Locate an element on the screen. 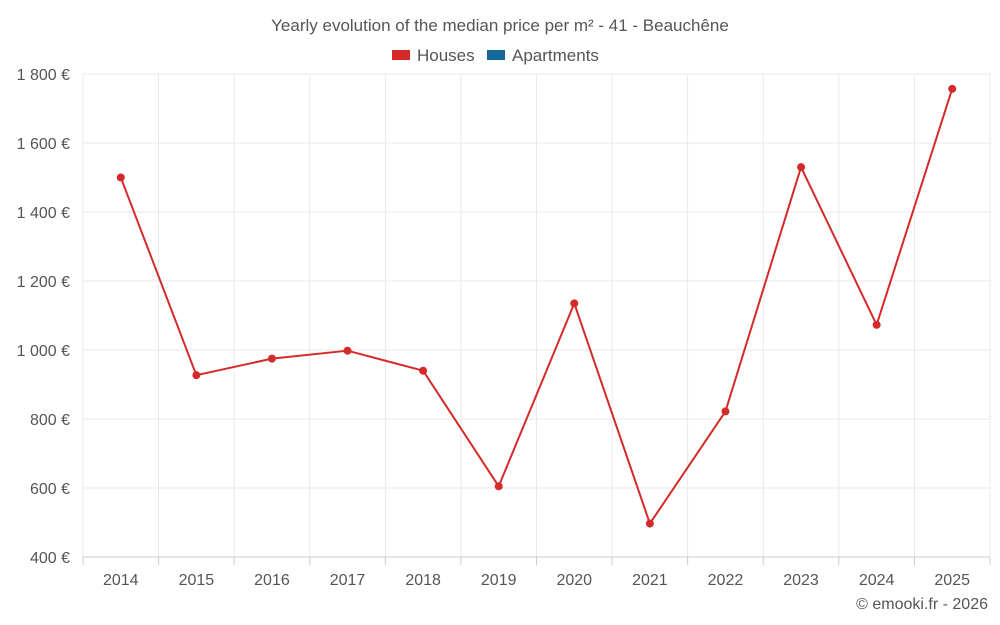  x-tick-label: 2022 is located at coordinates (726, 580).